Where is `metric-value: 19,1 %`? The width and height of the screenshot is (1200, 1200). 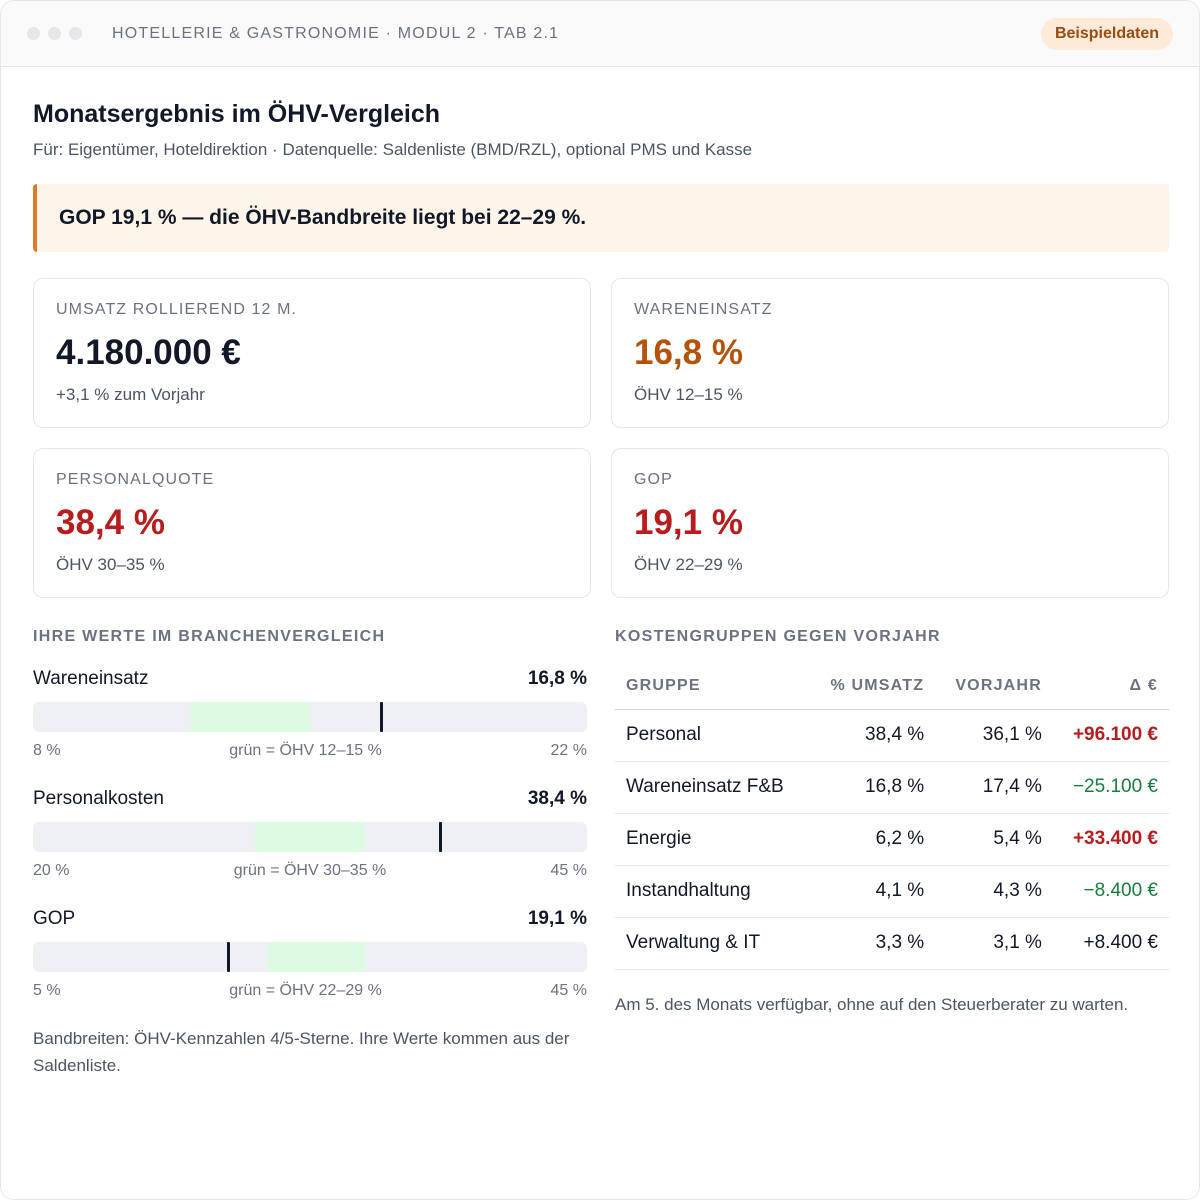
metric-value: 19,1 % is located at coordinates (557, 918).